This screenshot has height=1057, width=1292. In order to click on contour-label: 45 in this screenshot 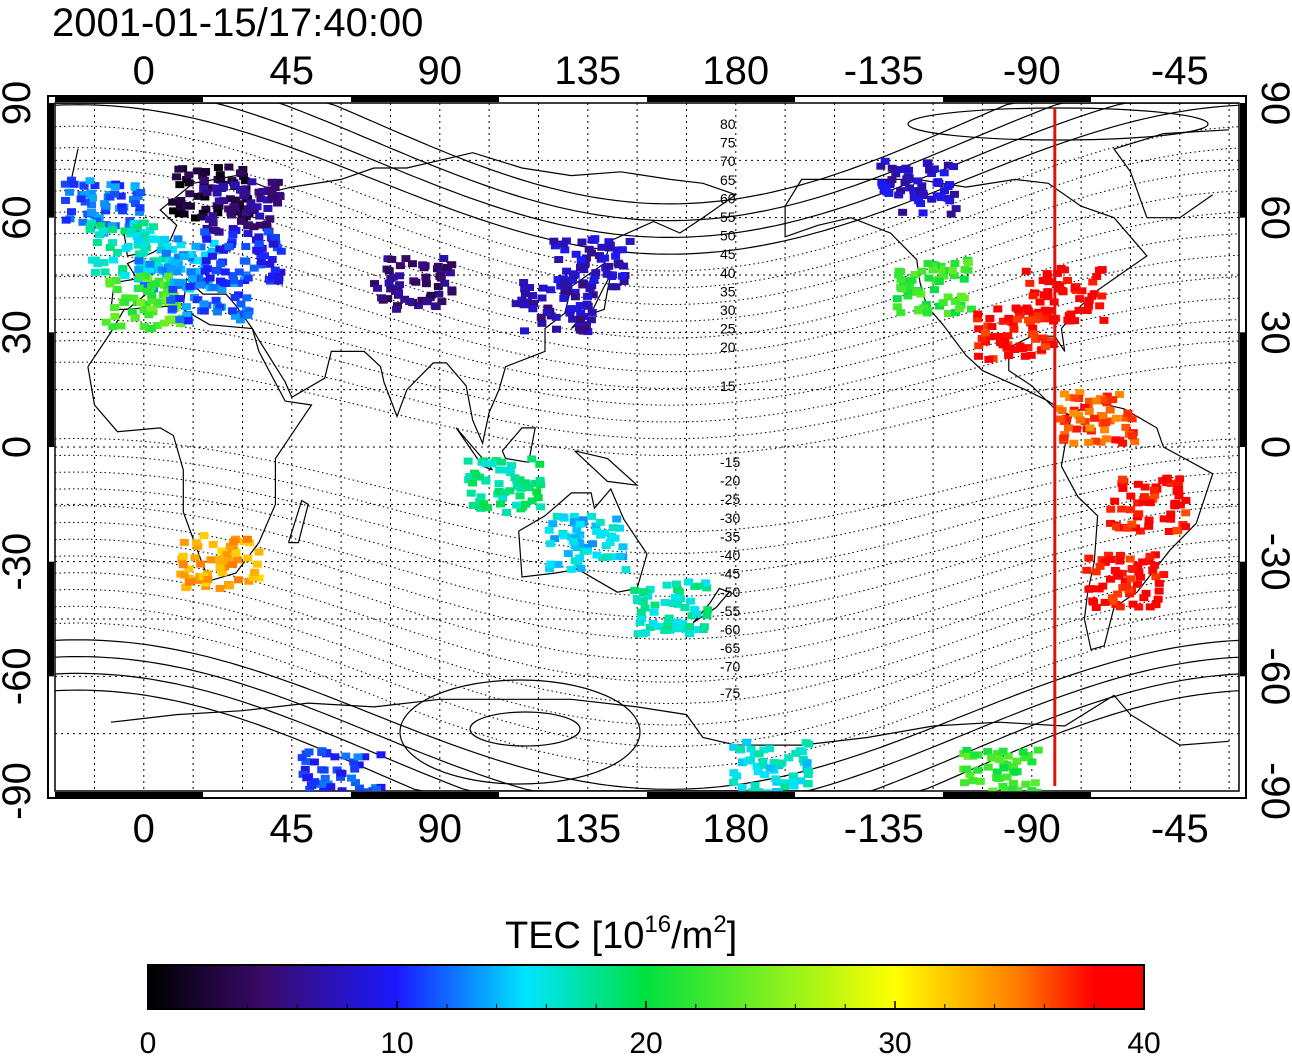, I will do `click(728, 254)`.